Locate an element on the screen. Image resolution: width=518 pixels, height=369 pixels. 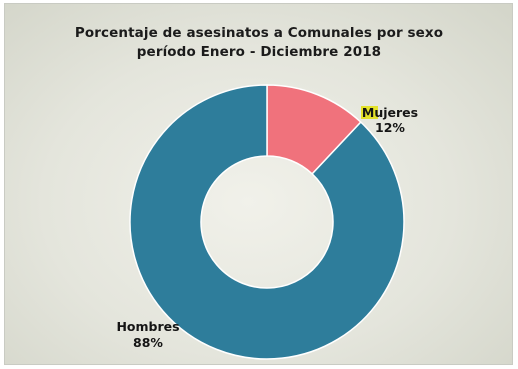
mujeres-label-highlight is located at coordinates (369, 112).